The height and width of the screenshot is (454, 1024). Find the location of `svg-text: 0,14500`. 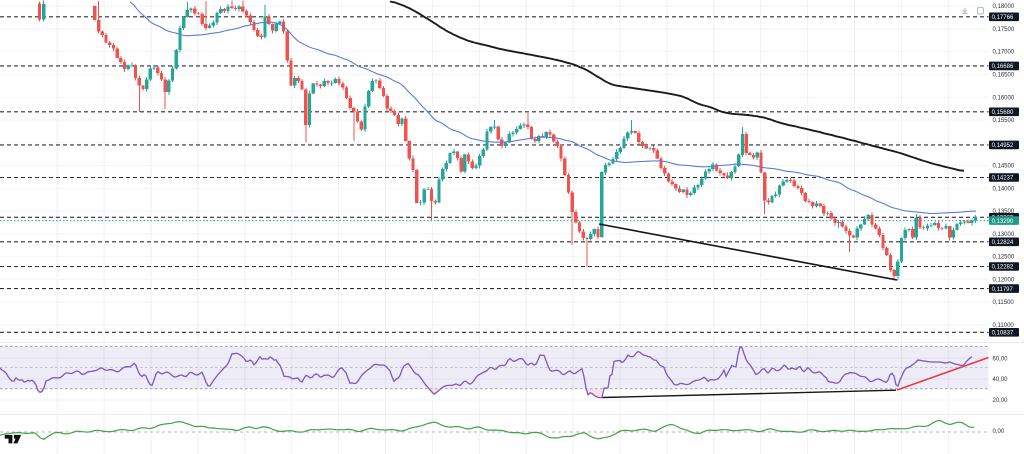

svg-text: 0,14500 is located at coordinates (1004, 167).